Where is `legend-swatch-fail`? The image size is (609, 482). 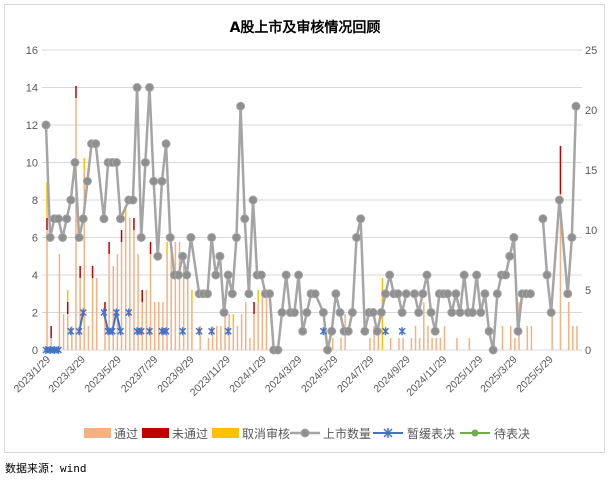
legend-swatch-fail is located at coordinates (155, 433).